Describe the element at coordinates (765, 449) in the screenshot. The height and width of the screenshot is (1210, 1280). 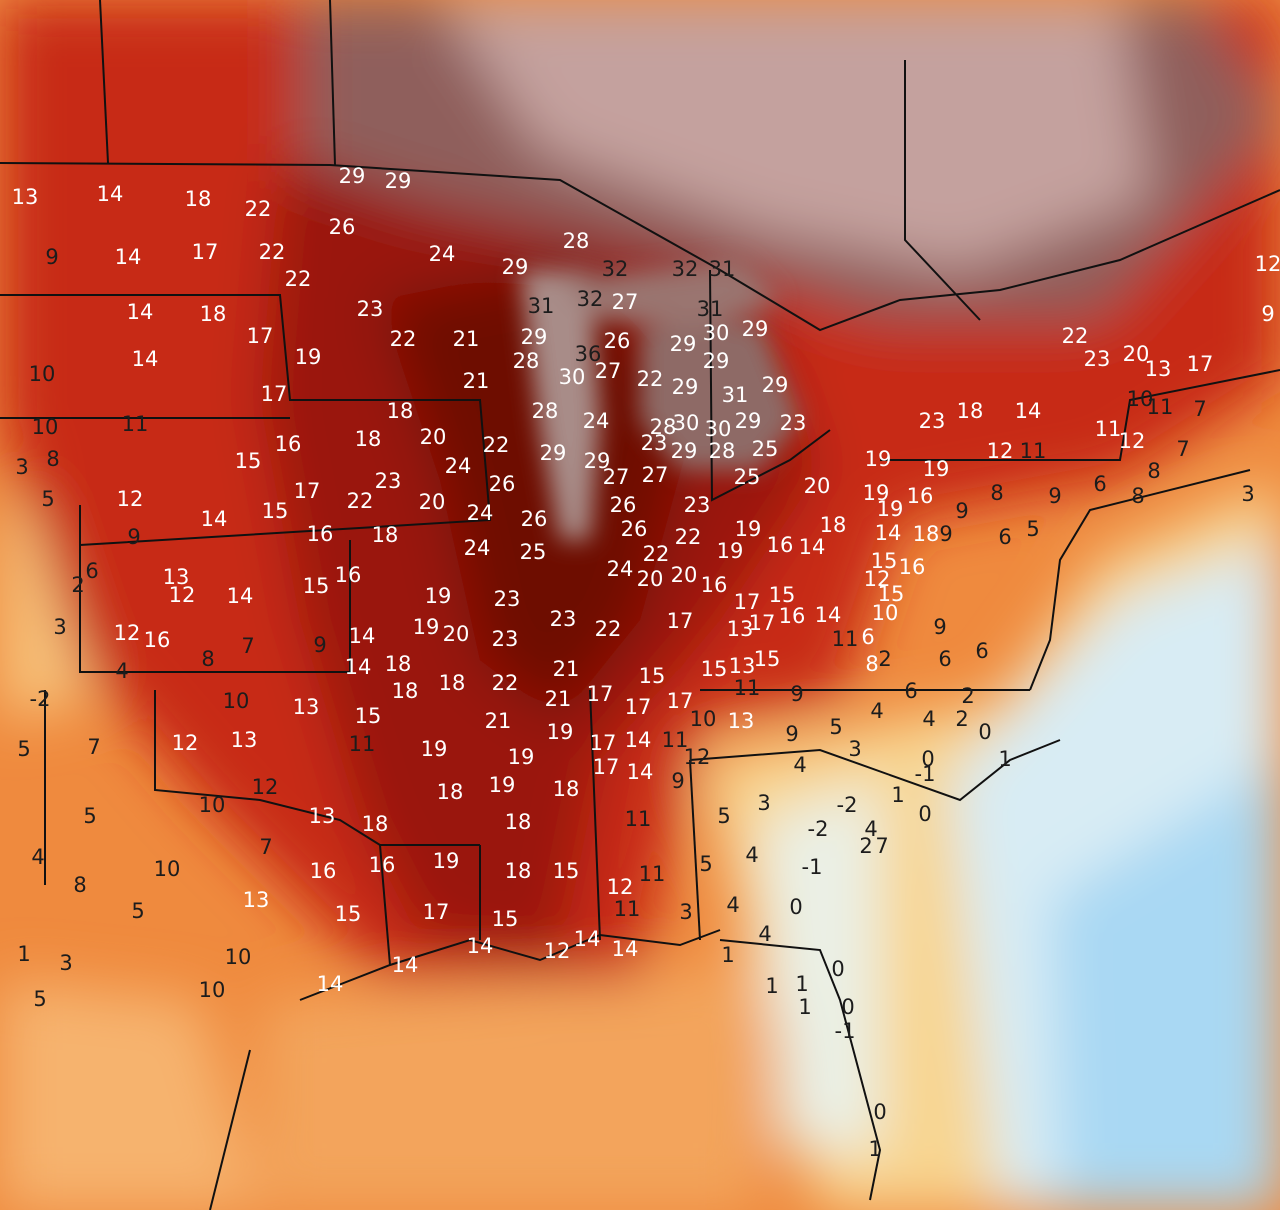
I see `temperature-label: 25` at that location.